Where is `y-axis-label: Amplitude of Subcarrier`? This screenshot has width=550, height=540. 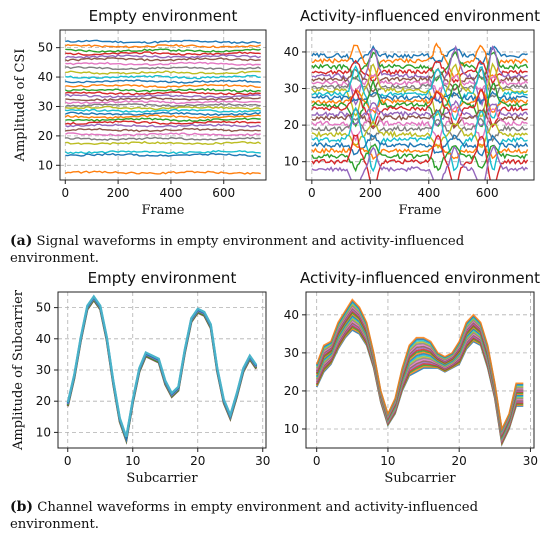 y-axis-label: Amplitude of Subcarrier is located at coordinates (18, 370).